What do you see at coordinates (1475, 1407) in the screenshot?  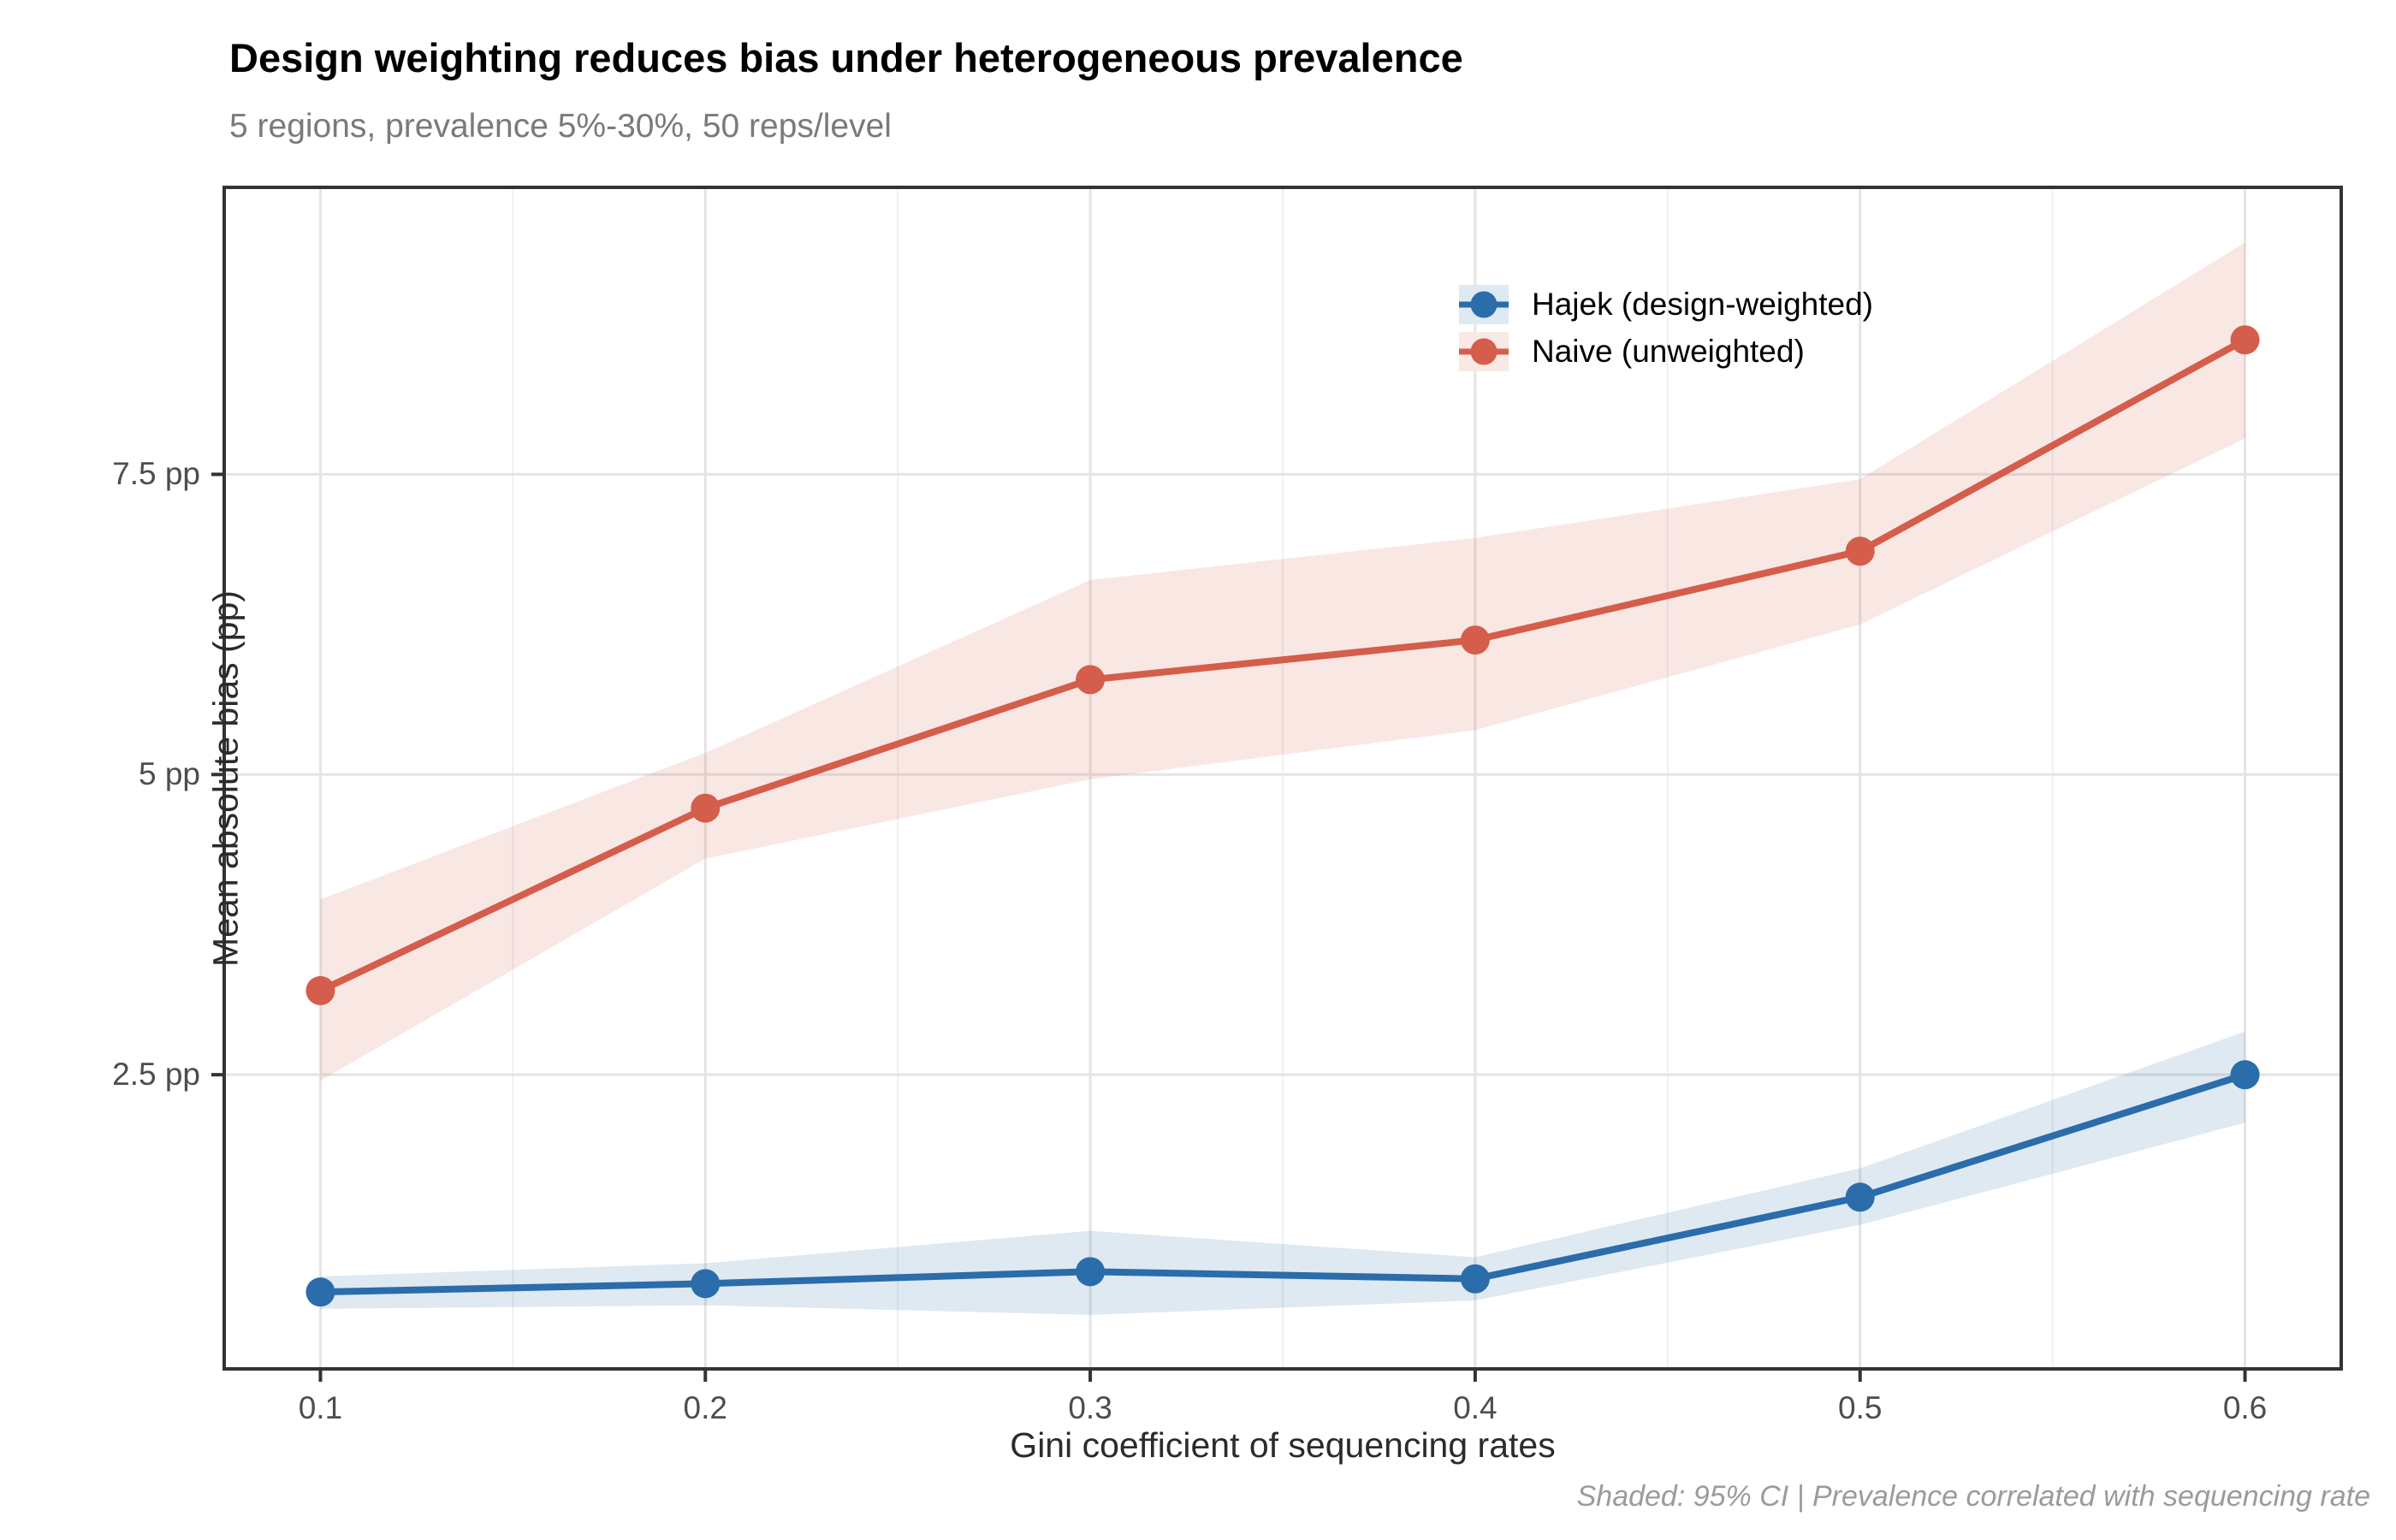 I see `x-tick-label: 0.4` at bounding box center [1475, 1407].